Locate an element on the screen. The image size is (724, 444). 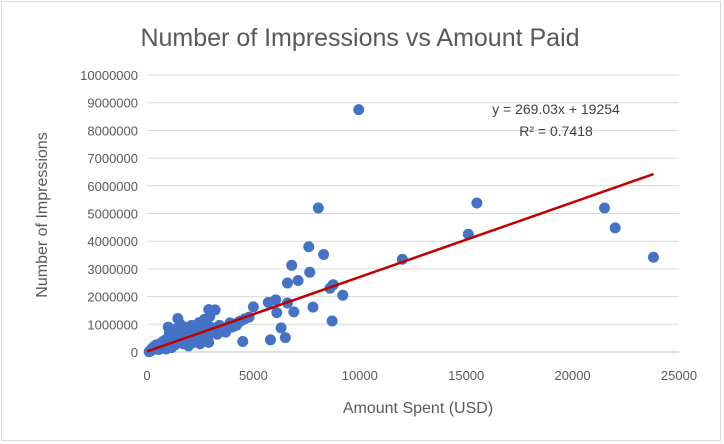
x-tick-label: 5000 is located at coordinates (253, 375).